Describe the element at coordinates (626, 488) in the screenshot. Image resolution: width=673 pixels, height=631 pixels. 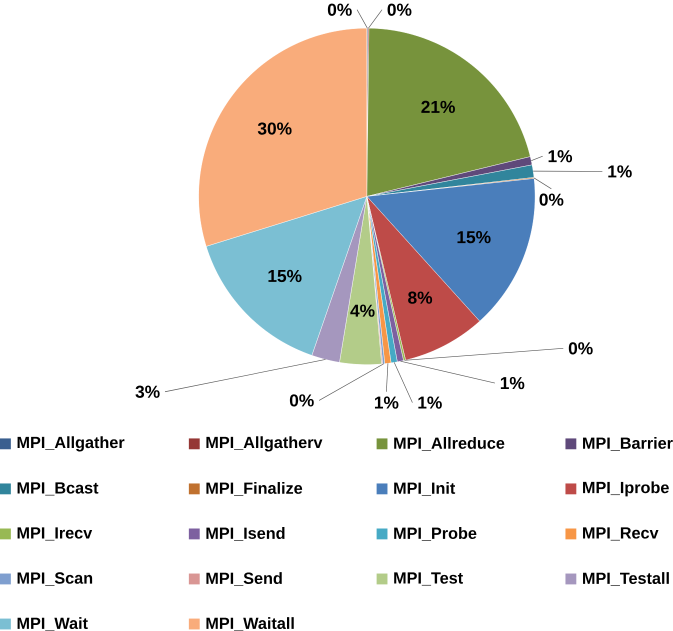
I see `legend-label: MPI_Iprobe` at that location.